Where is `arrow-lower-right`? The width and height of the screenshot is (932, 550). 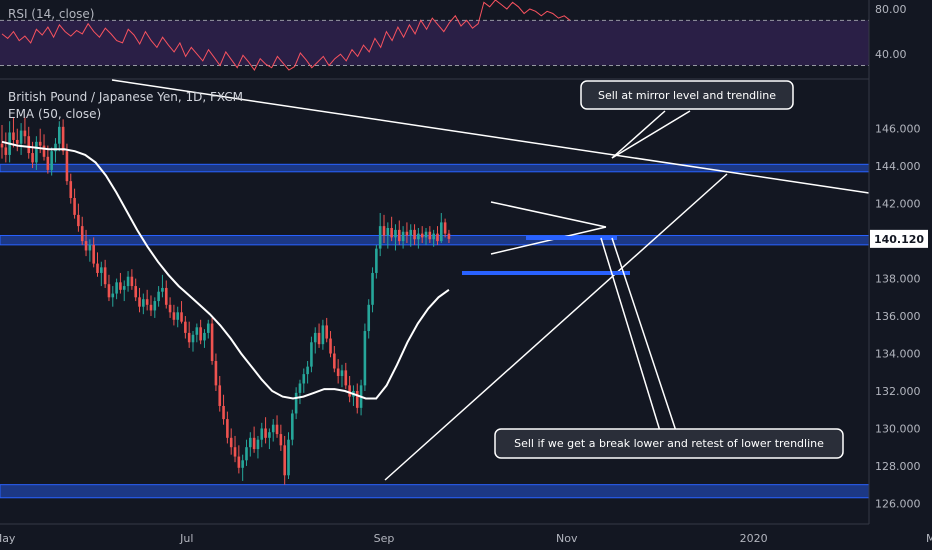
arrow-lower-right is located at coordinates (644, 334).